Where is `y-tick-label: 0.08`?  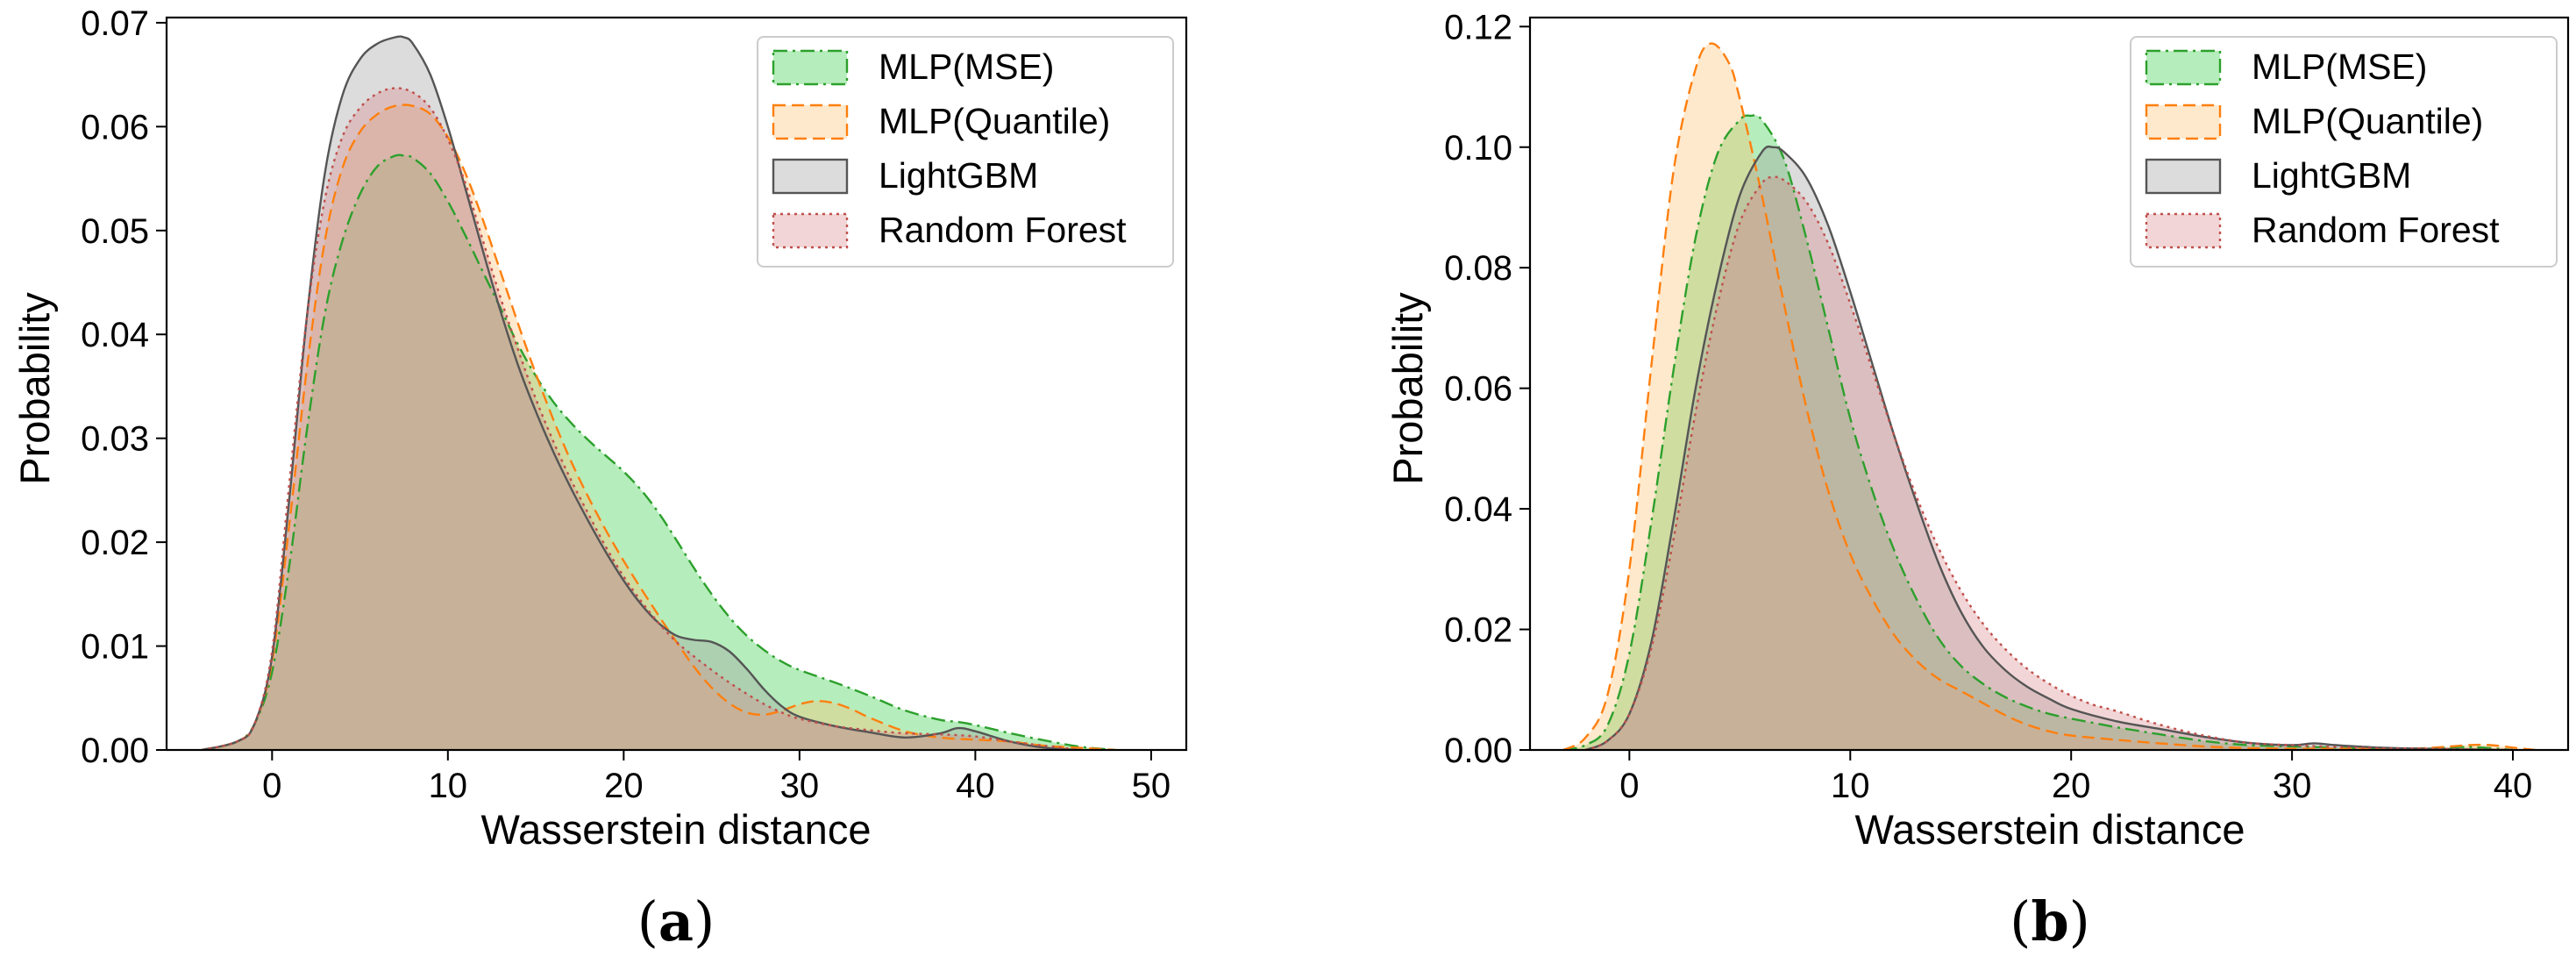
y-tick-label: 0.08 is located at coordinates (1478, 268).